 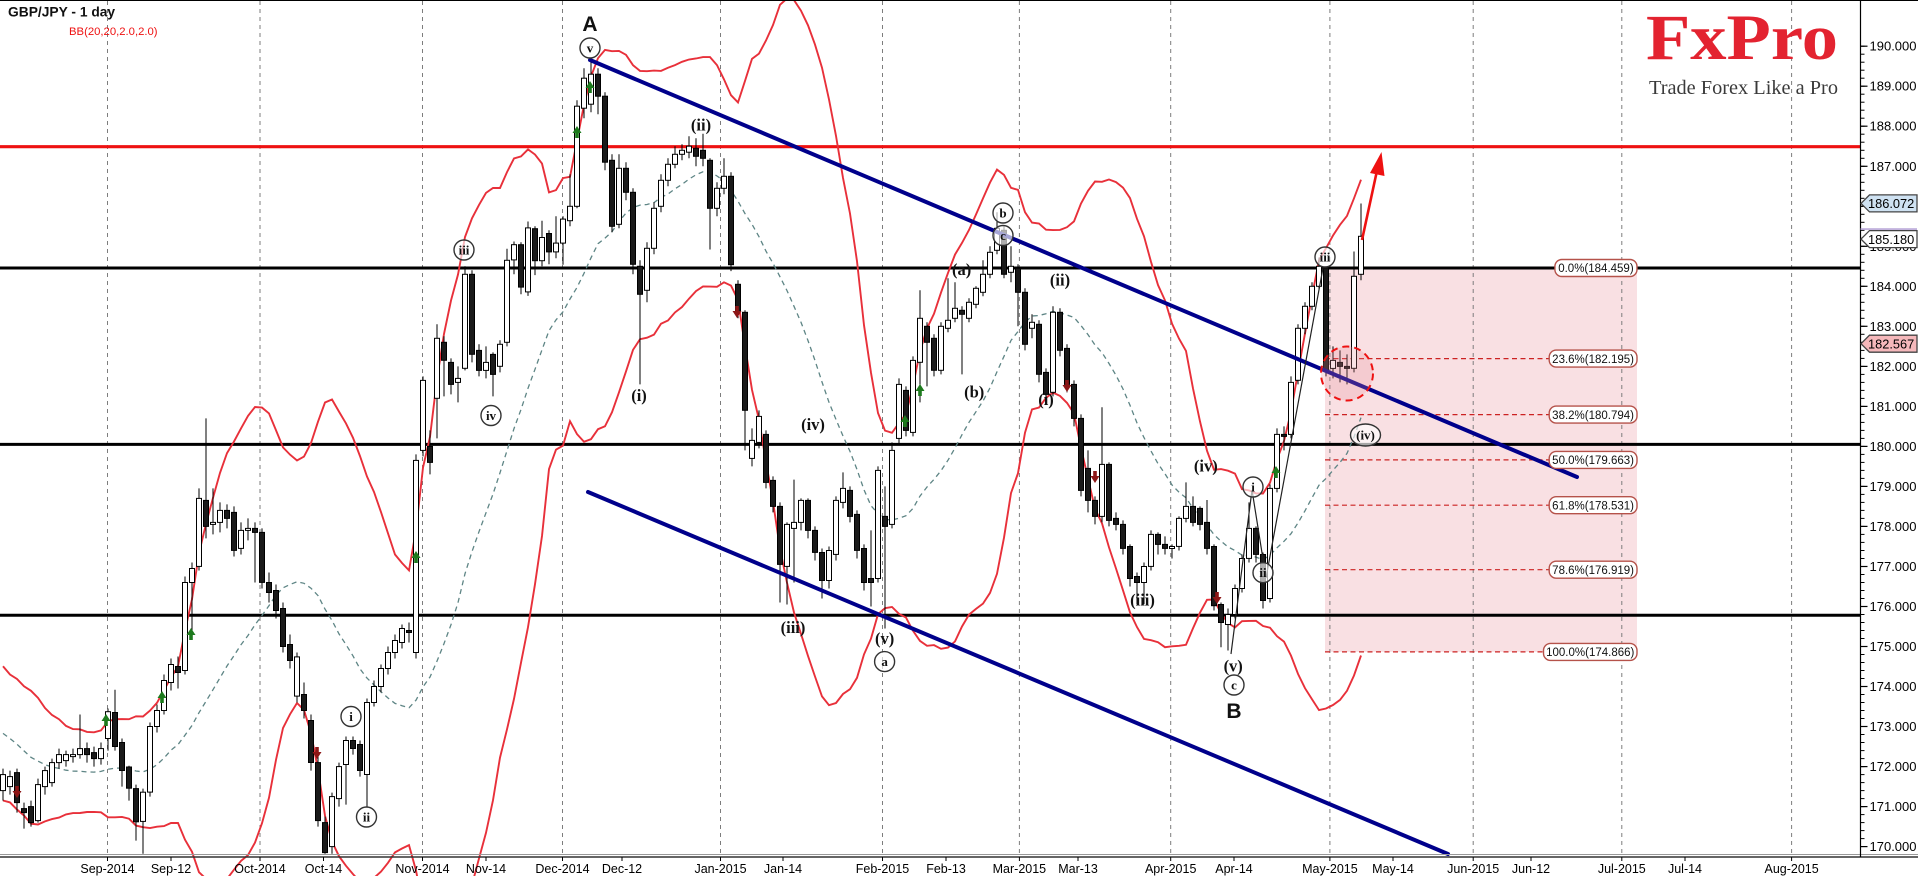 What do you see at coordinates (720, 869) in the screenshot?
I see `svg-text: Jan-2015` at bounding box center [720, 869].